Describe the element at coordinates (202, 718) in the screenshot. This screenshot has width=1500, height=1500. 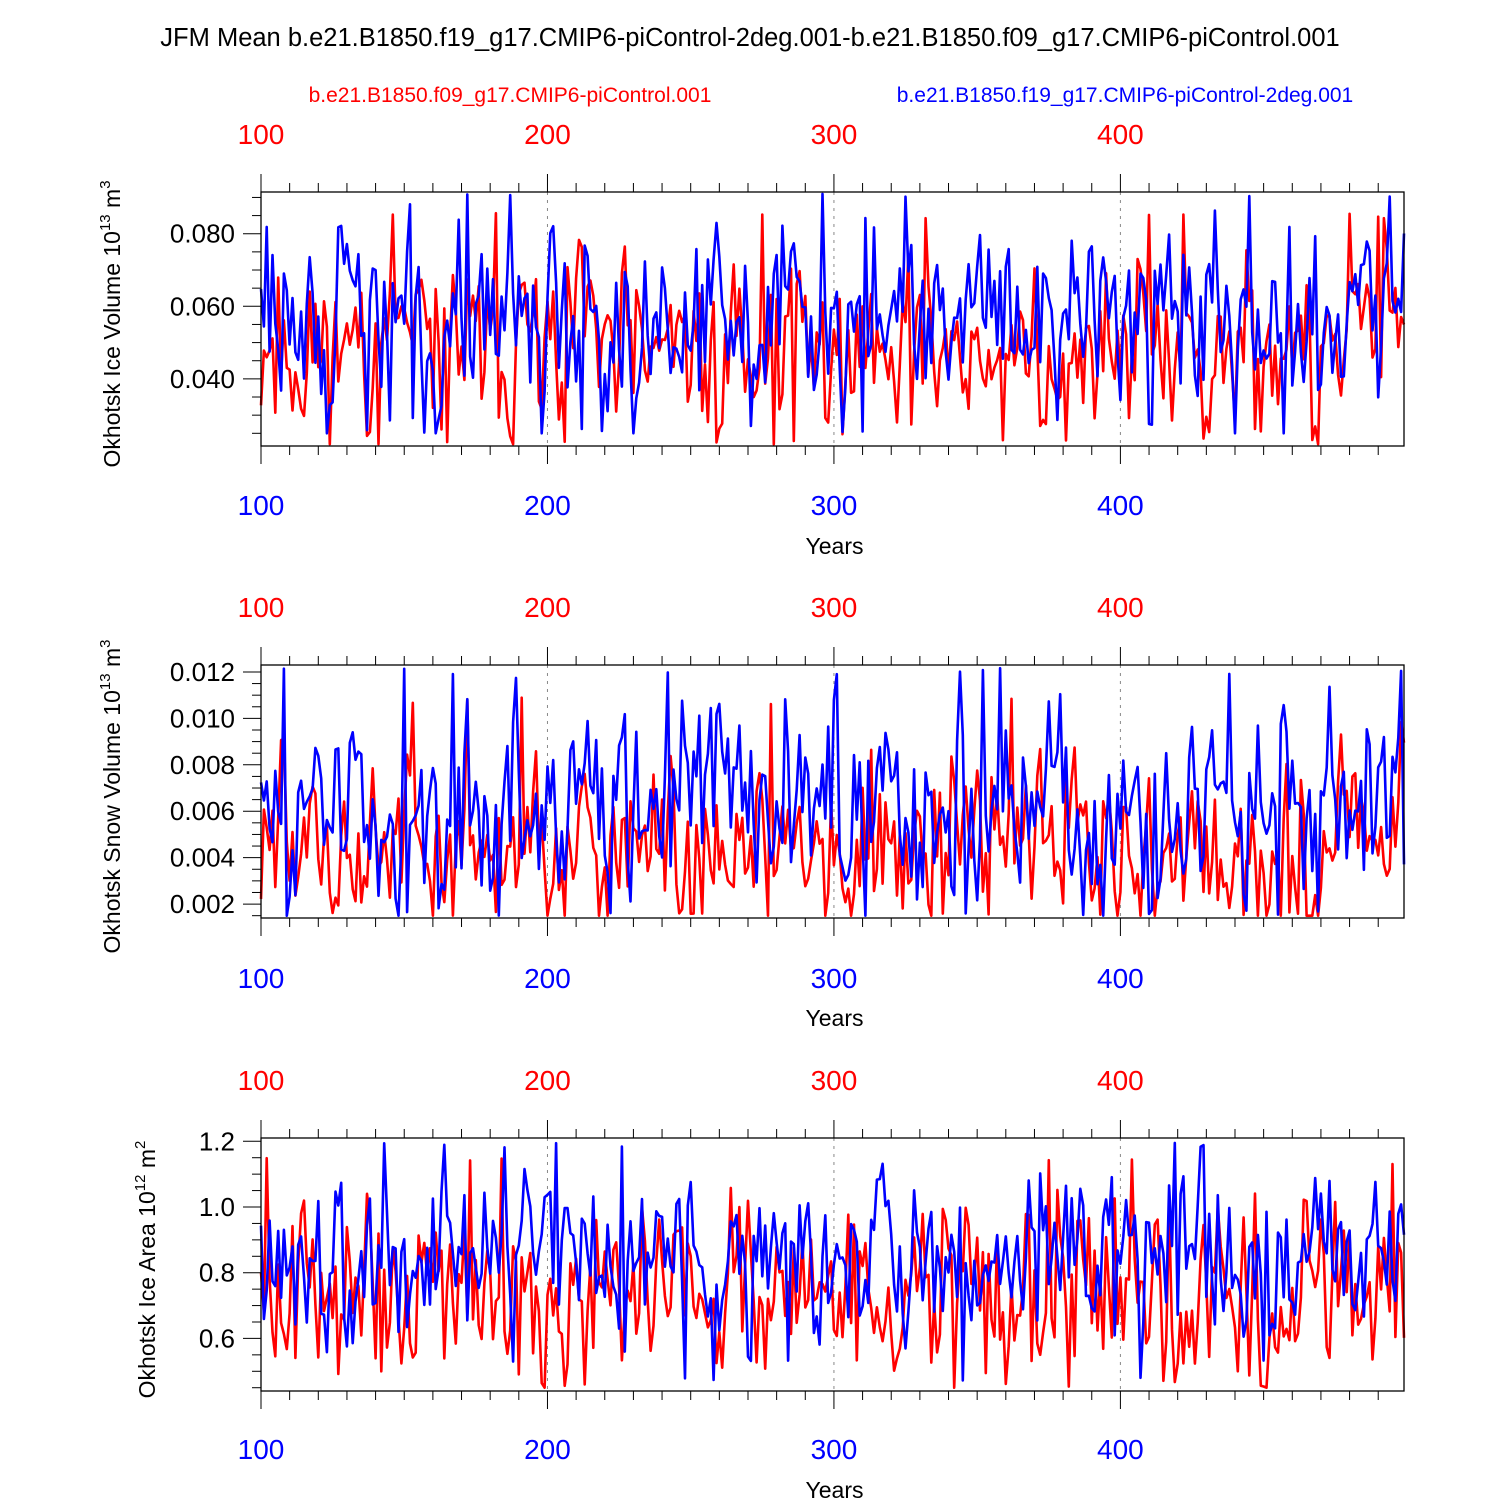
I see `y-tick-label: 0.010` at that location.